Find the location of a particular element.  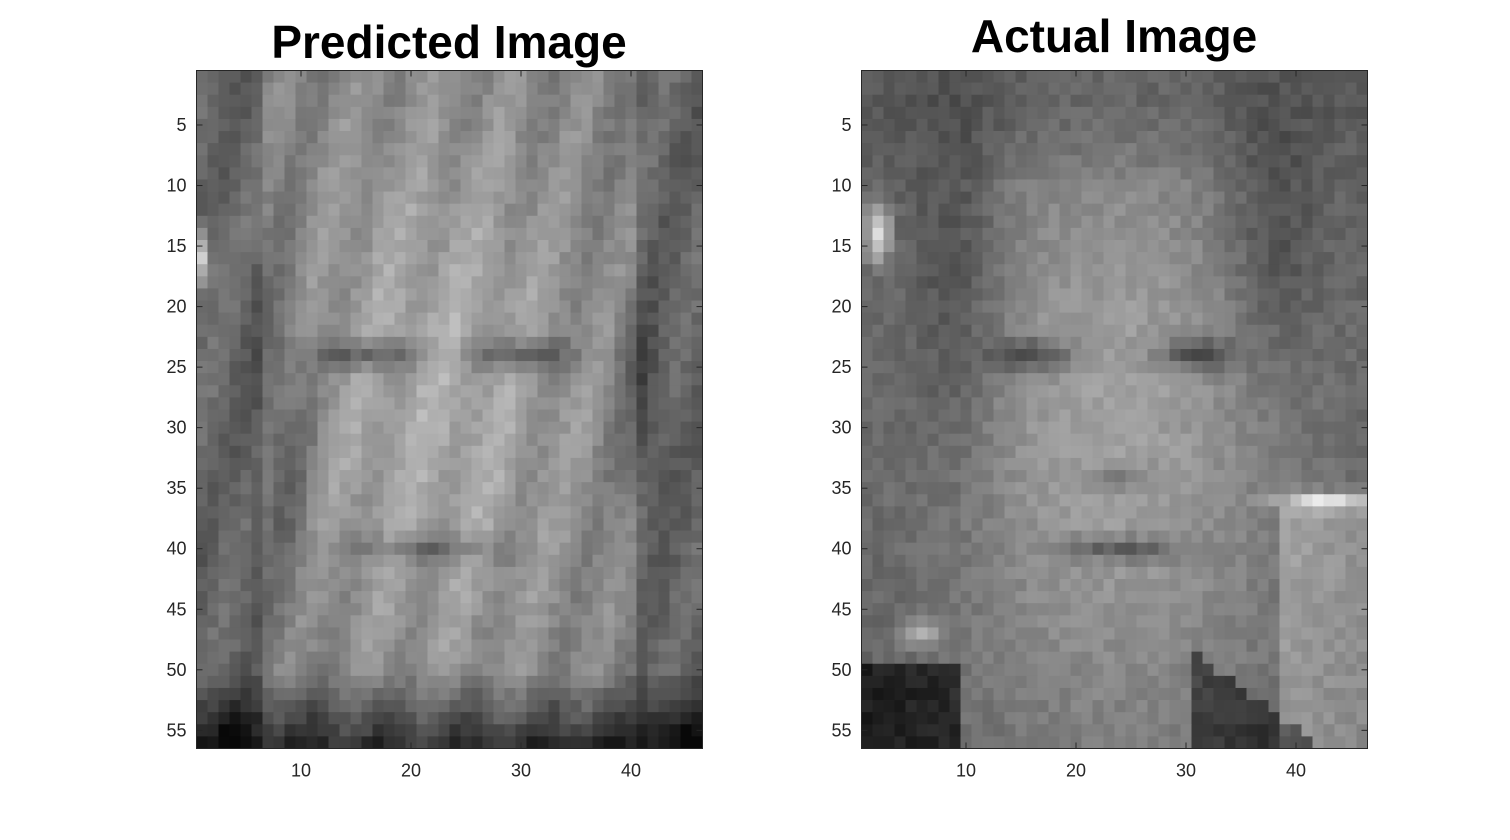

x-tick-label: 10 is located at coordinates (301, 771).